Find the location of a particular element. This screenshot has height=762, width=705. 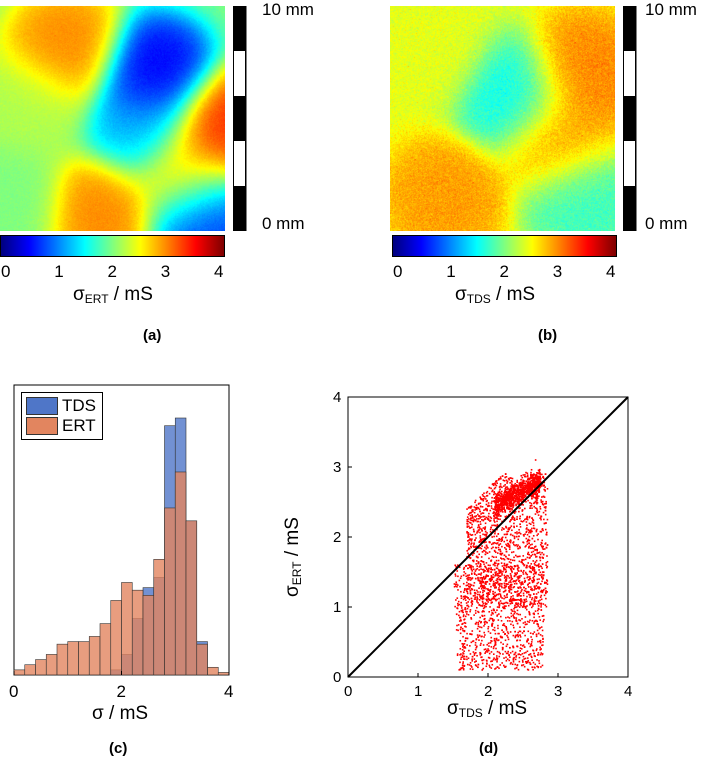

colorbar-tick-a-3: 3 is located at coordinates (165, 271).